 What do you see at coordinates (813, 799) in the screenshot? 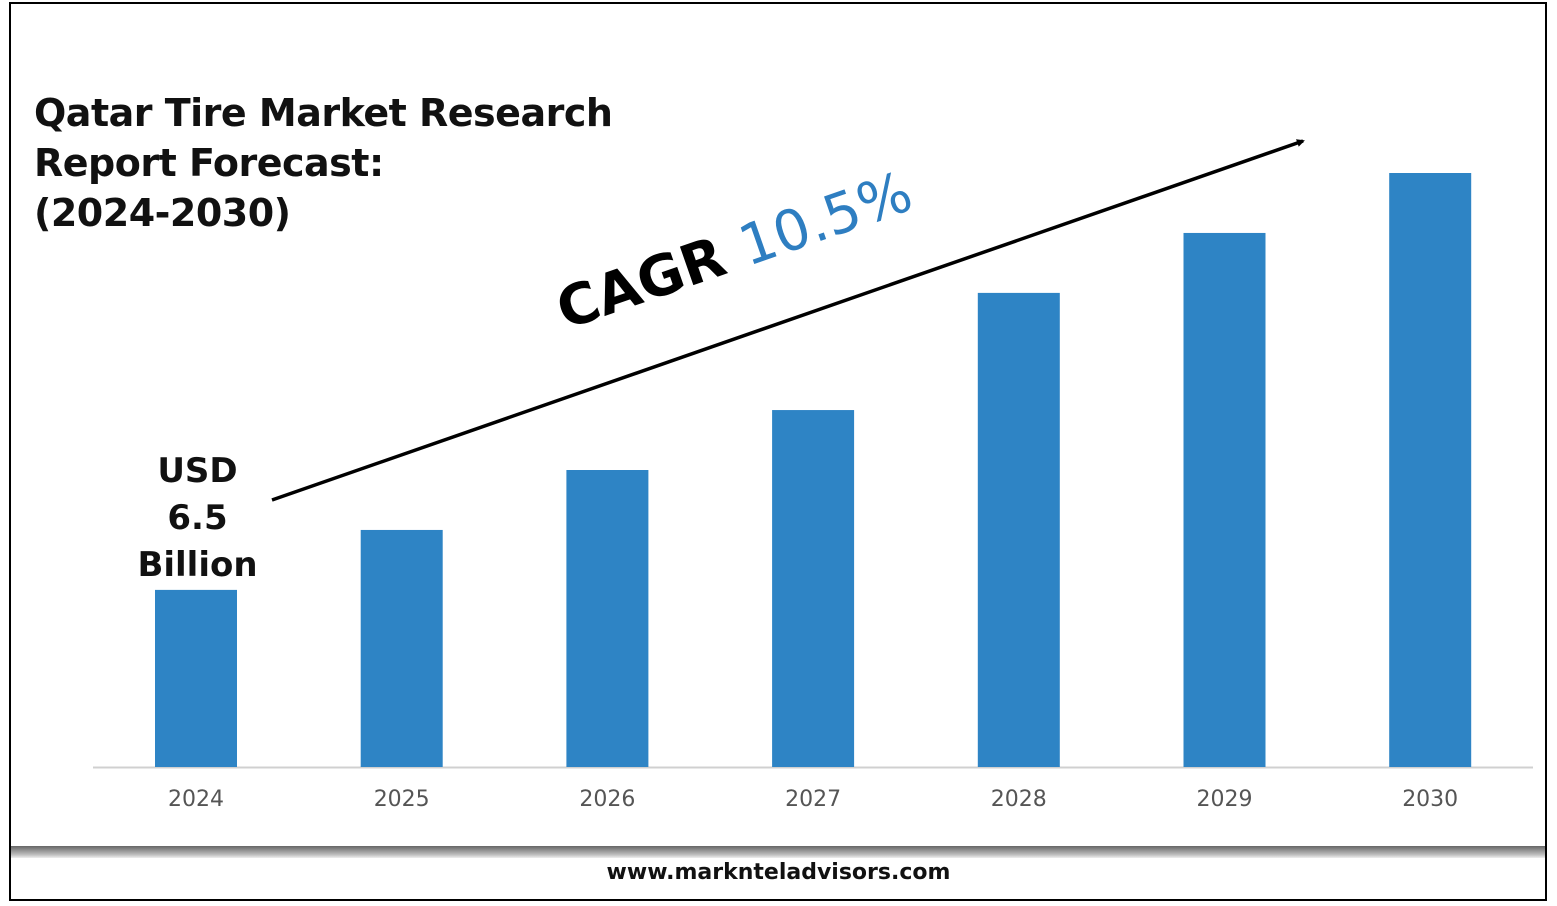
I see `x-tick-label: 2027` at bounding box center [813, 799].